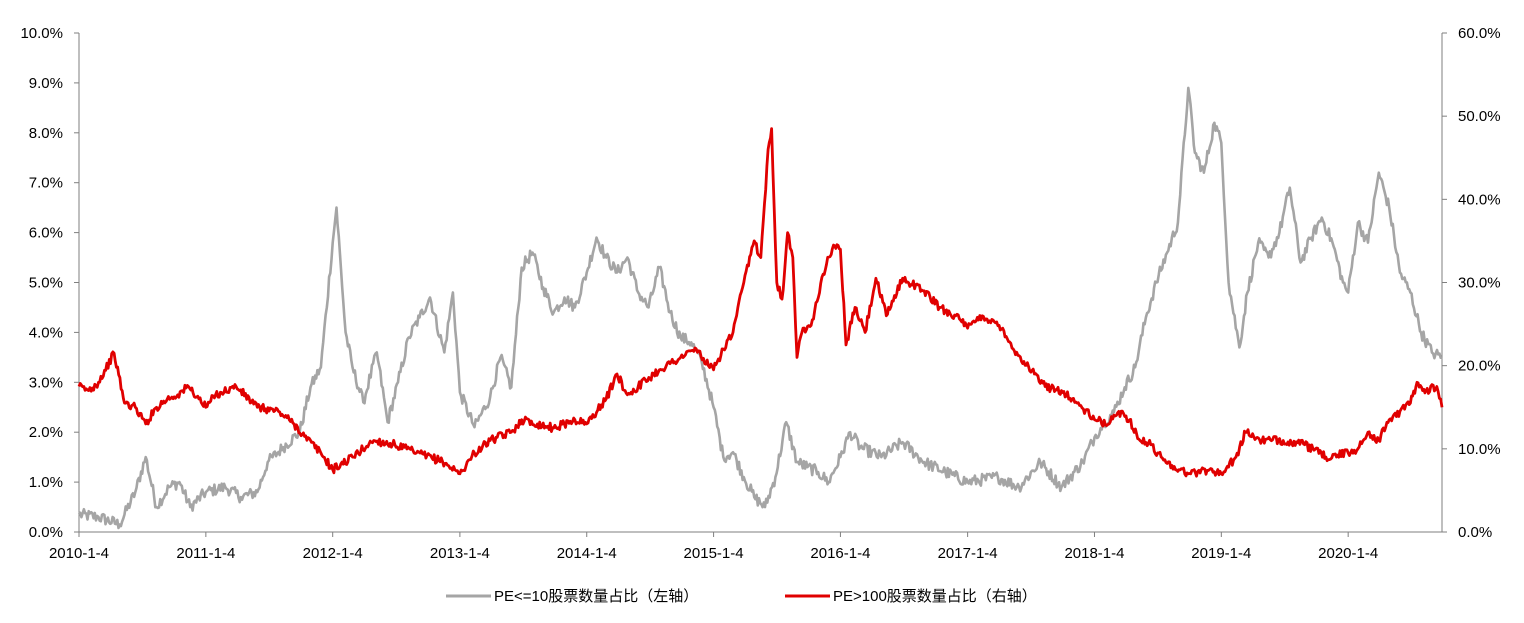  Describe the element at coordinates (79, 553) in the screenshot. I see `x-tick-label: 2010-1-4` at that location.